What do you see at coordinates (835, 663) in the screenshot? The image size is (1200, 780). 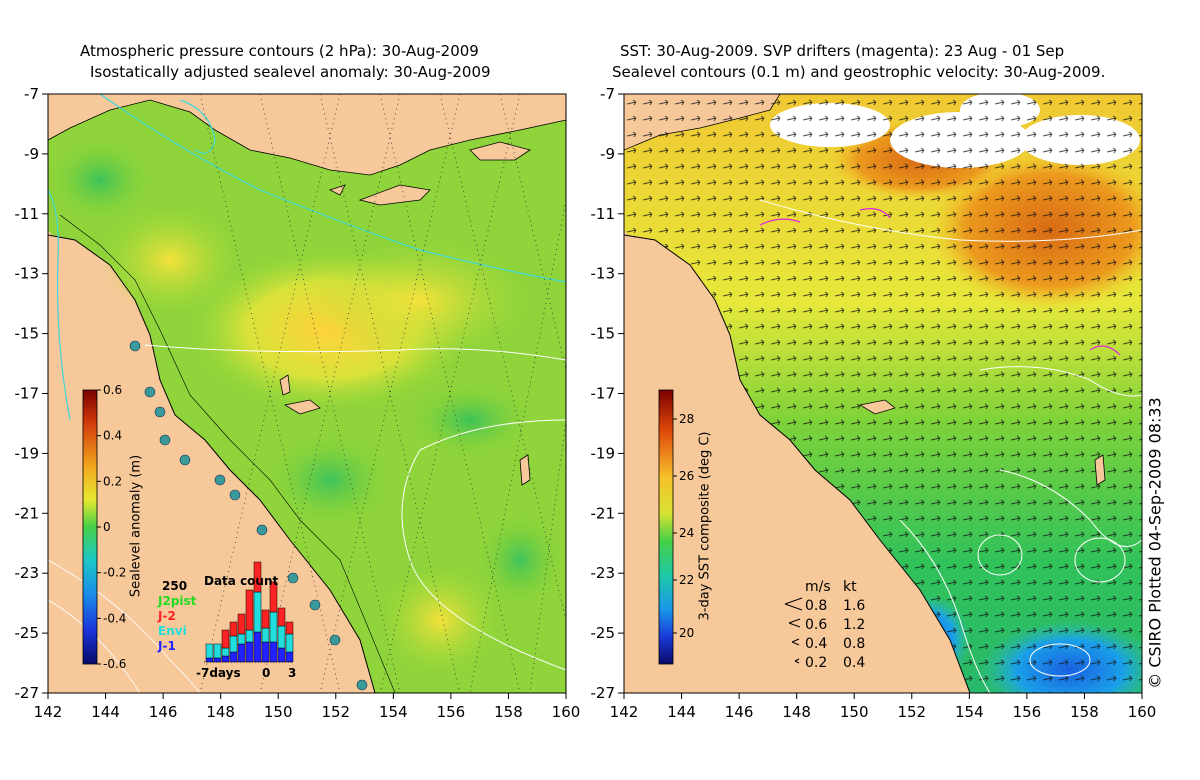 I see `velocity-legend-row: 0.2 0.4` at bounding box center [835, 663].